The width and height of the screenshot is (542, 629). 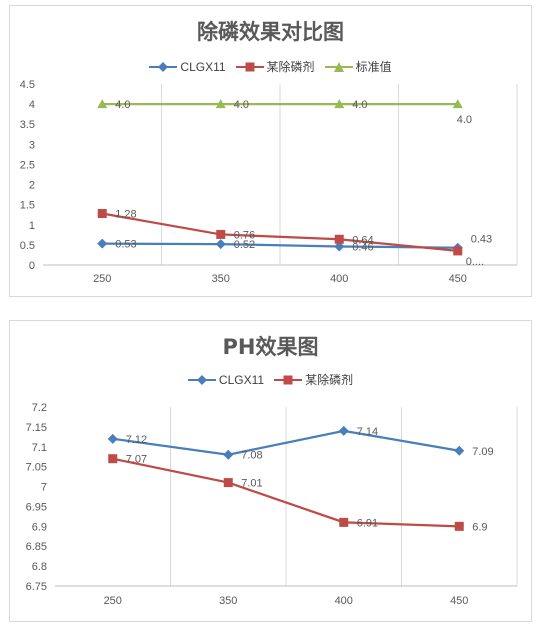 I want to click on y-tick-label: 4.5, so click(x=27, y=85).